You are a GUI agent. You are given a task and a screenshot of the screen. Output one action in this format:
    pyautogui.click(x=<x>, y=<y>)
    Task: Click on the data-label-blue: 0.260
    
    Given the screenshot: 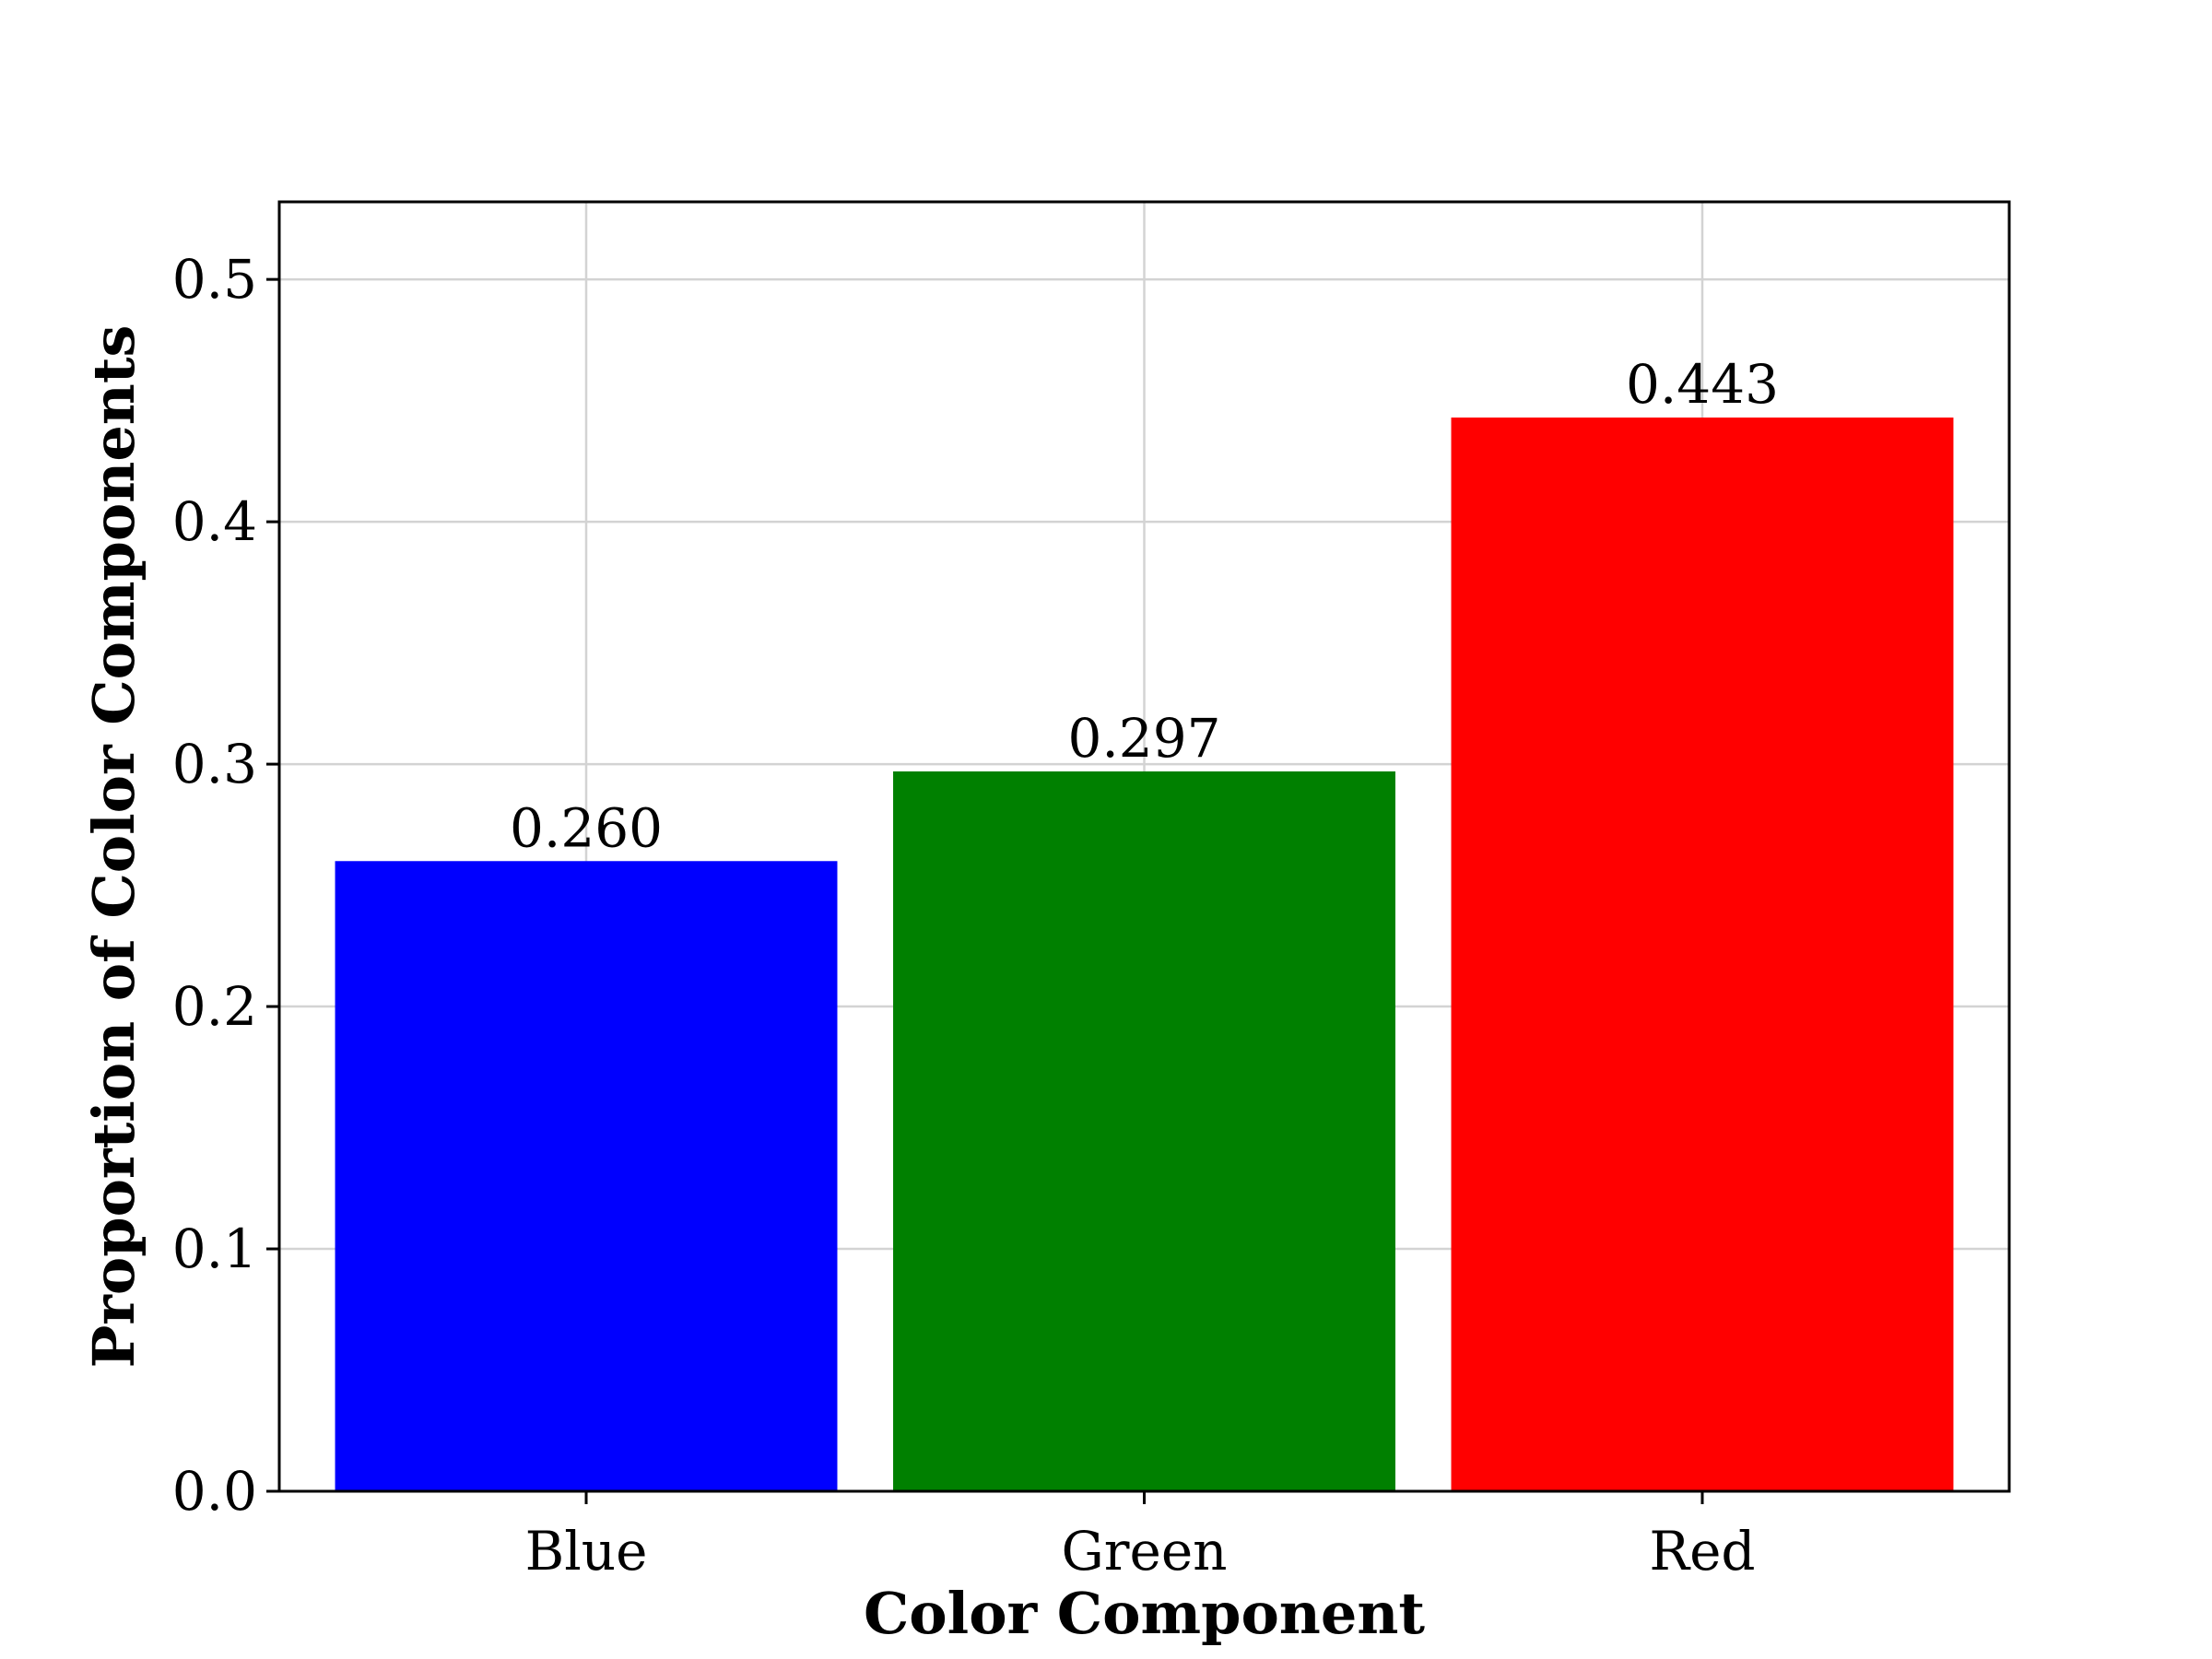 What is the action you would take?
    pyautogui.click(x=586, y=827)
    